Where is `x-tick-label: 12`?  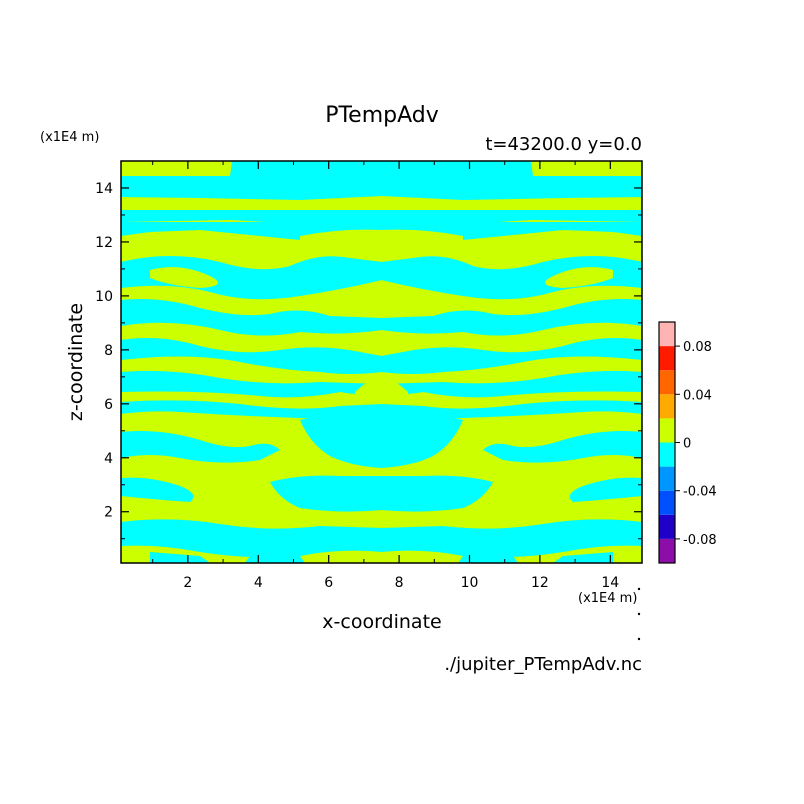 x-tick-label: 12 is located at coordinates (540, 583).